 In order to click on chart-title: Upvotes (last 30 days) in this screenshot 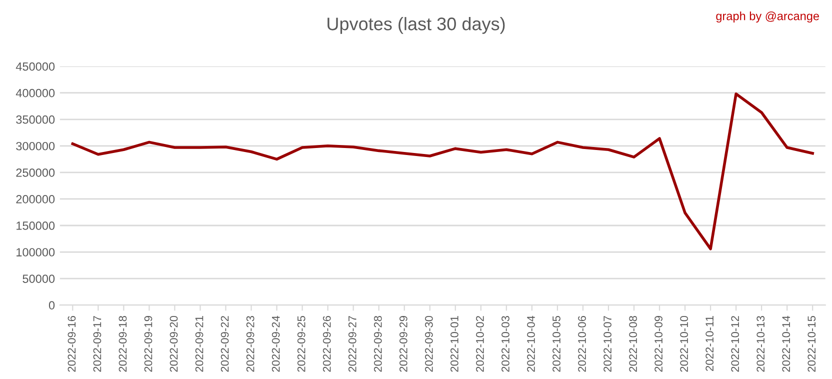, I will do `click(416, 25)`.